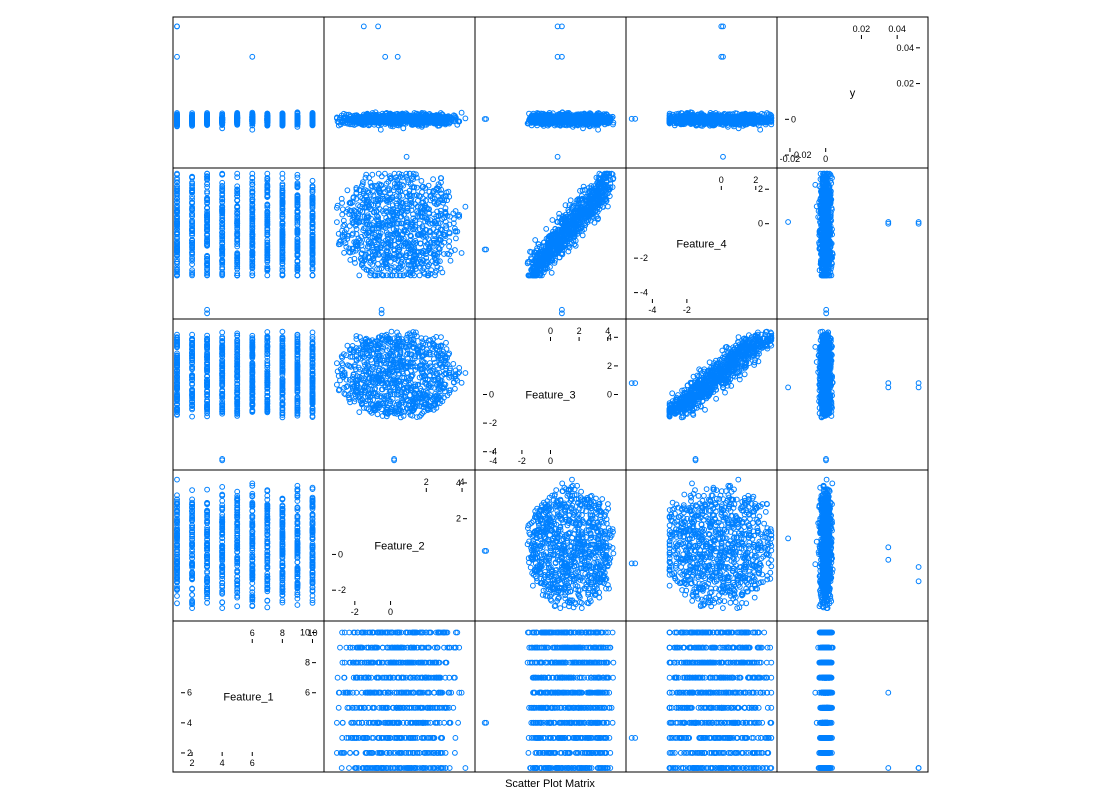  I want to click on diagonal-variable-name: y, so click(853, 94).